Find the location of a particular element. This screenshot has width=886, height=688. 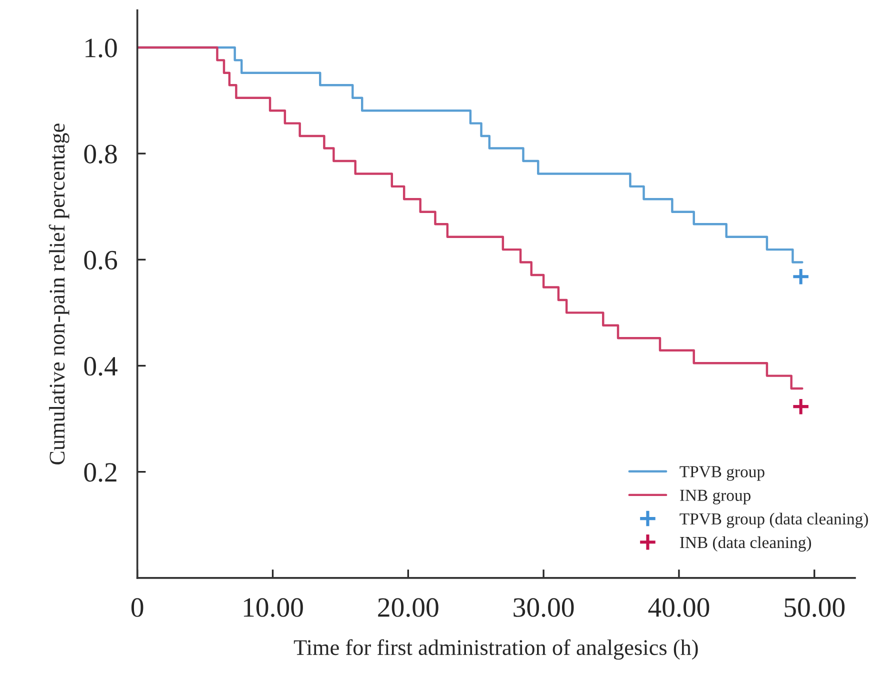

y-tick-label: 0.6 is located at coordinates (101, 260).